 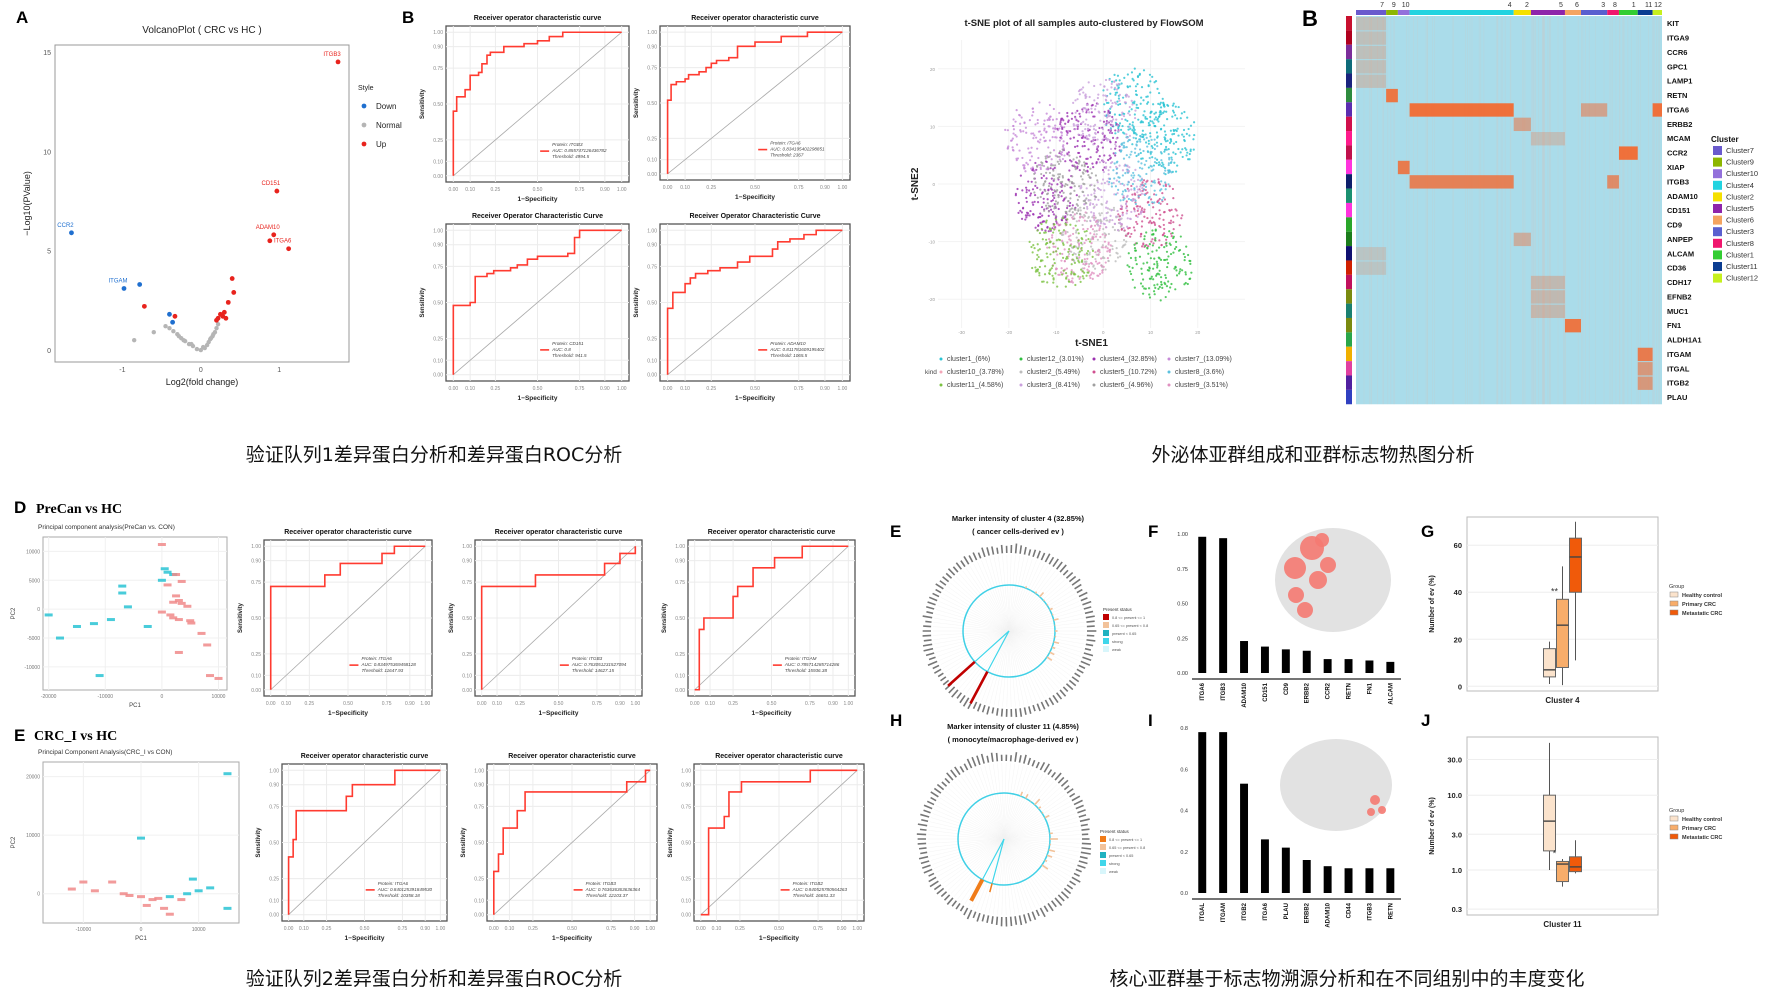 What do you see at coordinates (711, 188) in the screenshot?
I see `x-tick-label: 0.25` at bounding box center [711, 188].